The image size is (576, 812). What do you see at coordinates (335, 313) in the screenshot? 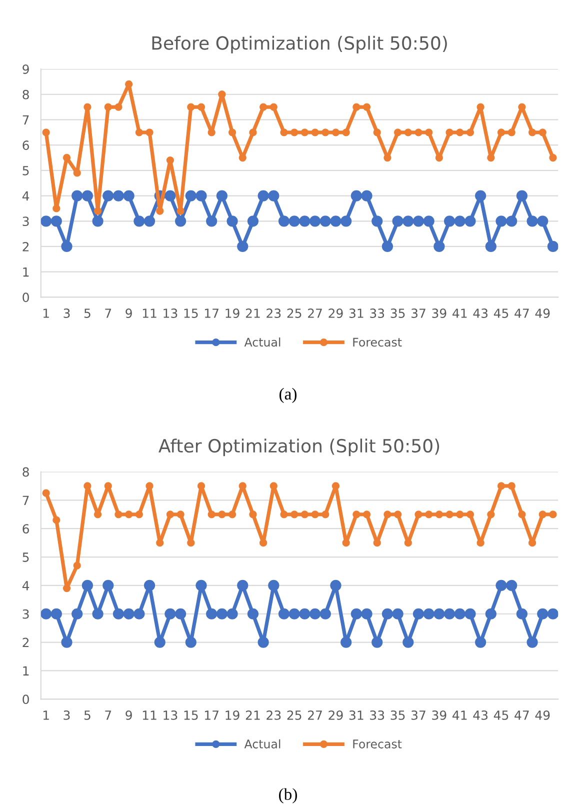
I see `x-tick-label: 29` at bounding box center [335, 313].